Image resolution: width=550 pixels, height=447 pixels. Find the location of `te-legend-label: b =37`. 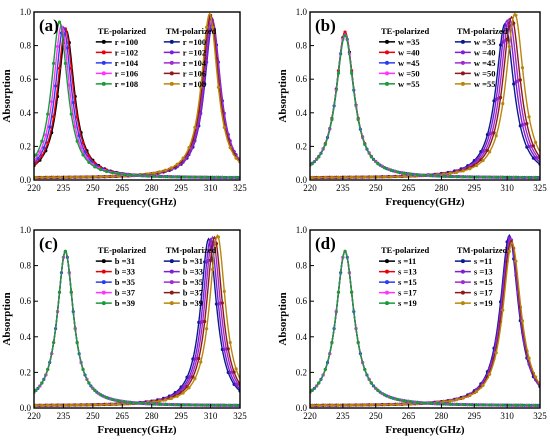

te-legend-label: b =37 is located at coordinates (125, 293).